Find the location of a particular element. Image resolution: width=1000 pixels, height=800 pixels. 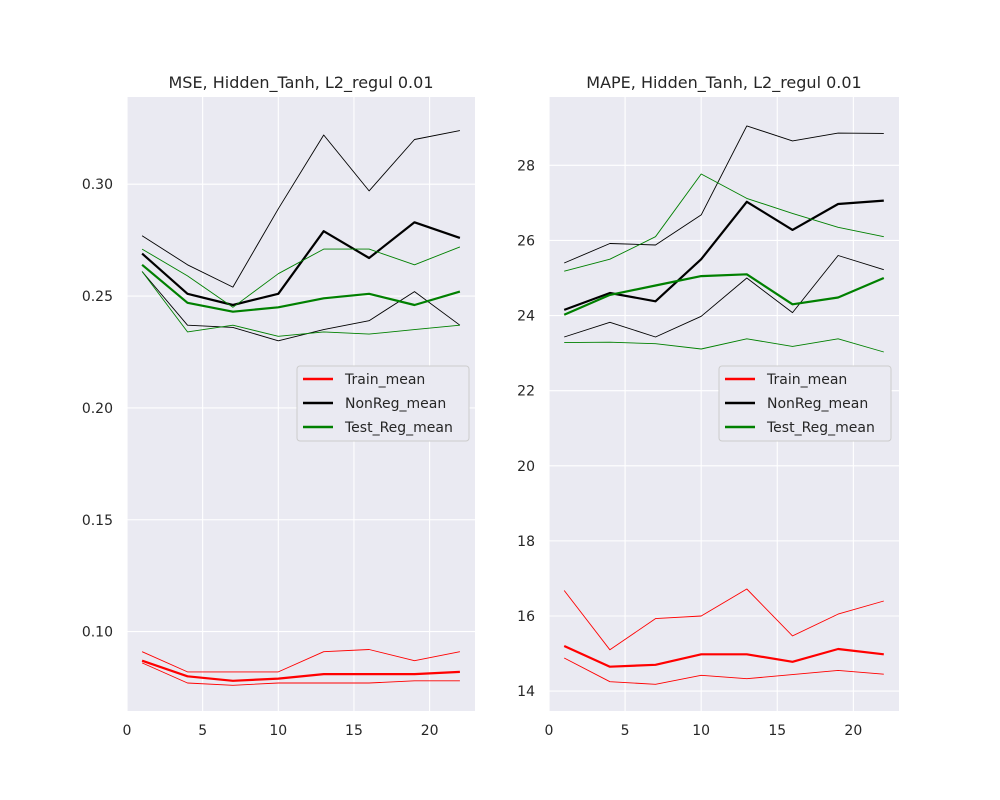

mse-x-tick-label: 20 is located at coordinates (430, 731).